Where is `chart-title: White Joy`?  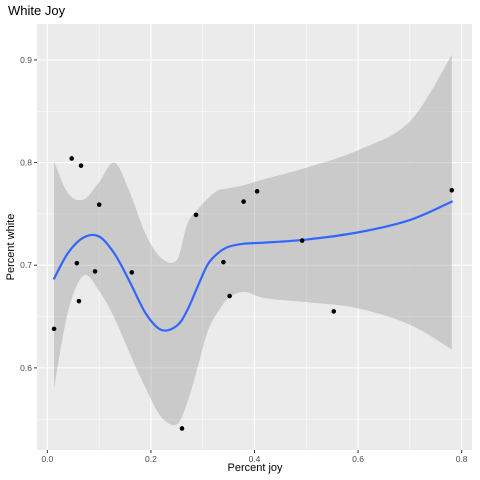
chart-title: White Joy is located at coordinates (37, 10).